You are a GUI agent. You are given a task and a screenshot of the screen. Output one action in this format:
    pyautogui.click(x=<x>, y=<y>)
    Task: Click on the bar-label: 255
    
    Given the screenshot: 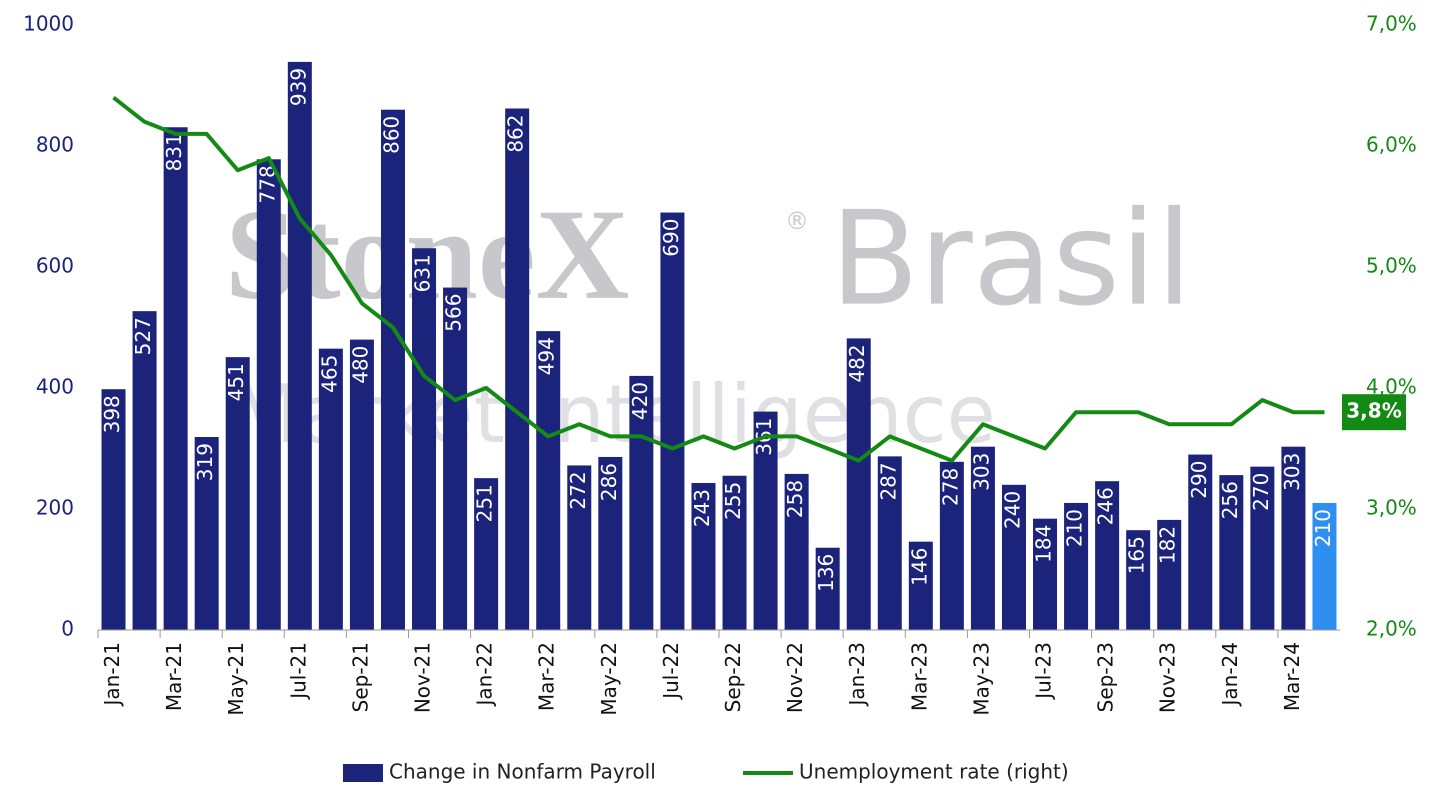 What is the action you would take?
    pyautogui.click(x=733, y=501)
    